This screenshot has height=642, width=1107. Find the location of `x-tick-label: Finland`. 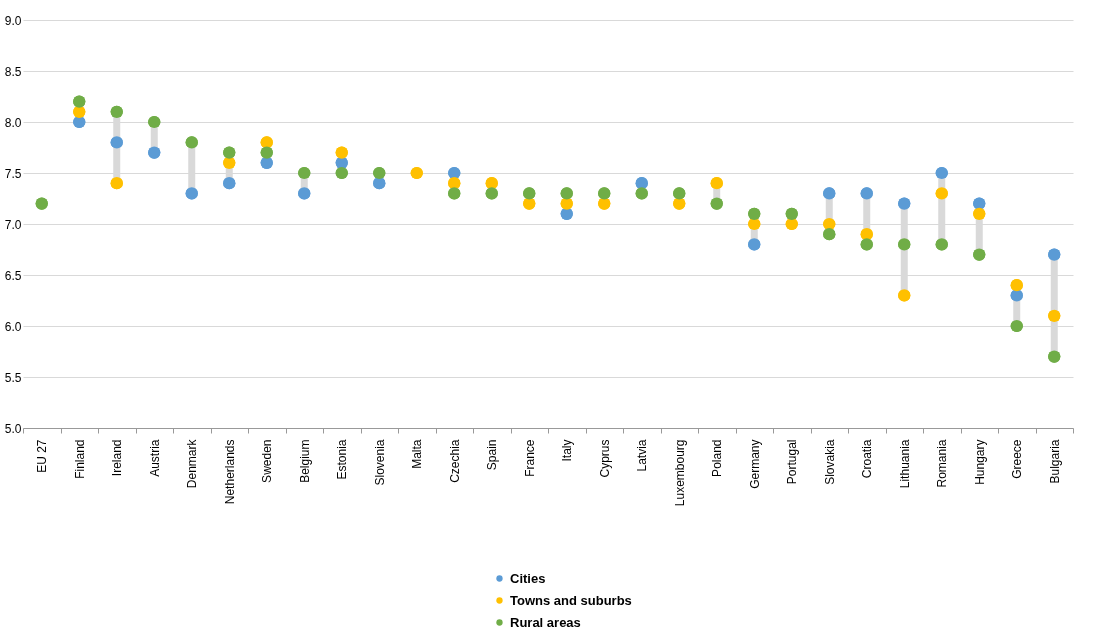

x-tick-label: Finland is located at coordinates (79, 459).